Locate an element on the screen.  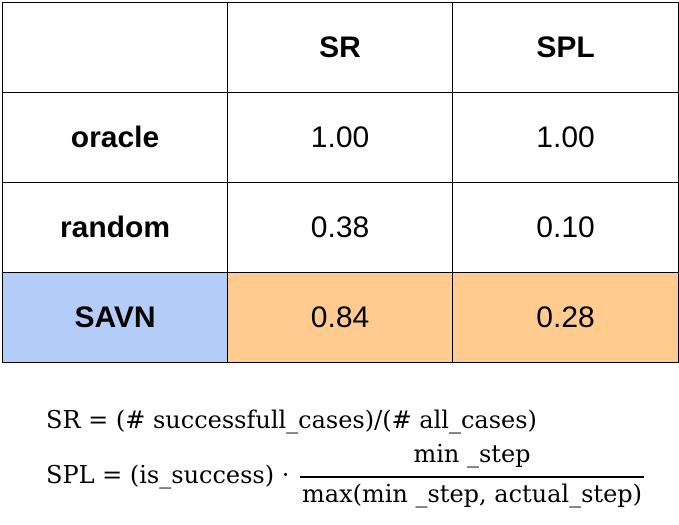
header-empty-cell is located at coordinates (115, 47).